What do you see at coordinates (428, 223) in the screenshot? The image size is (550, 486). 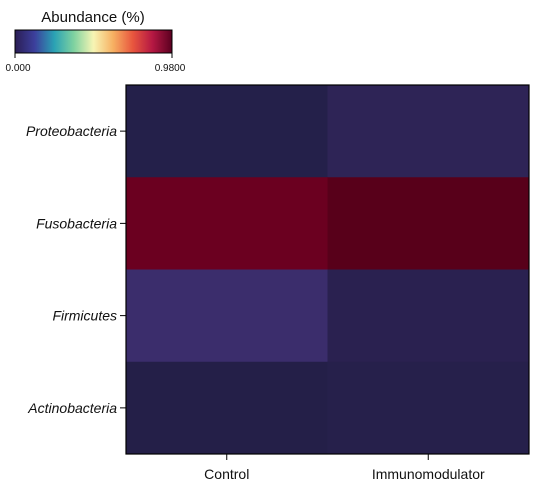 I see `heatmap-cell-fusobacteria-immunomodulator` at bounding box center [428, 223].